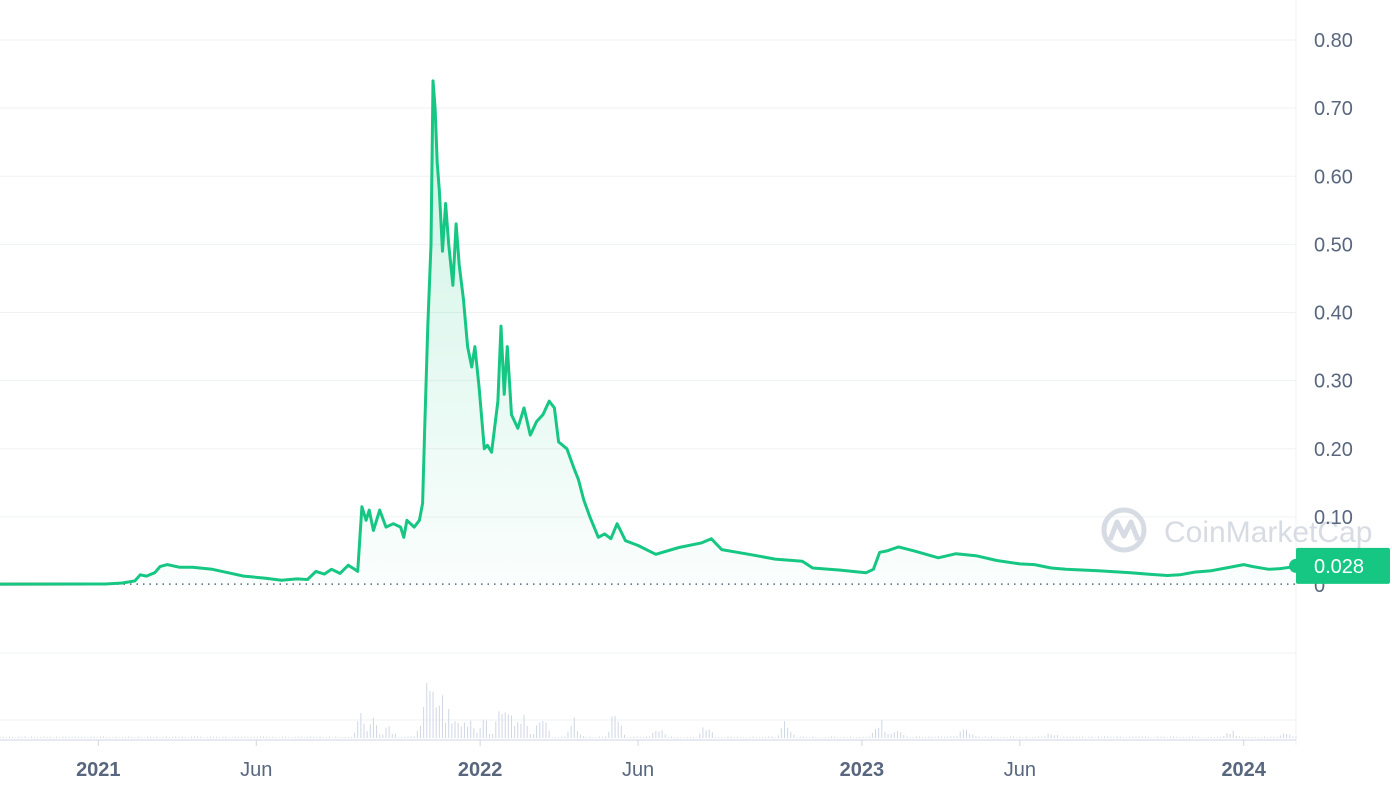 The height and width of the screenshot is (792, 1392). Describe the element at coordinates (1333, 245) in the screenshot. I see `y-tick-label: 0.50` at that location.